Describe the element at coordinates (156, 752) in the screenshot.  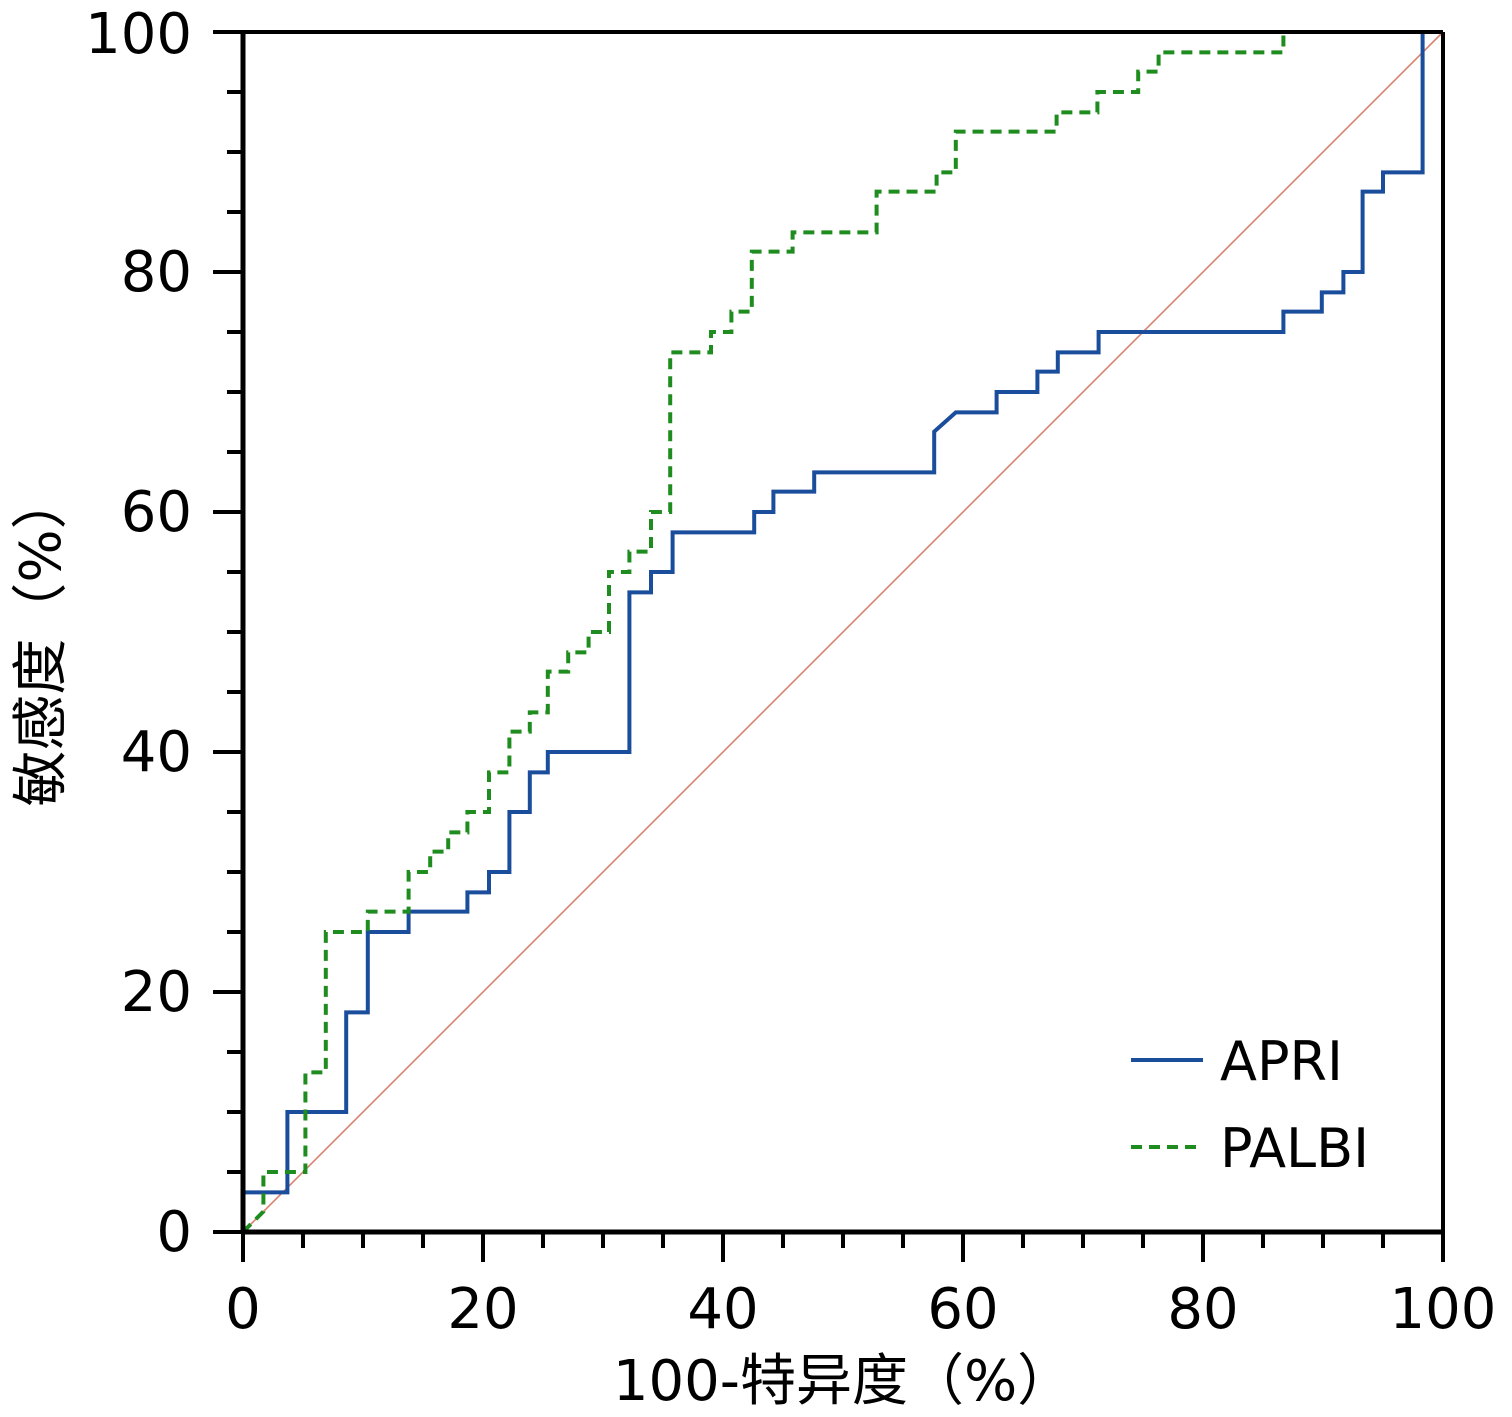
I see `y-tick-label: 40` at that location.